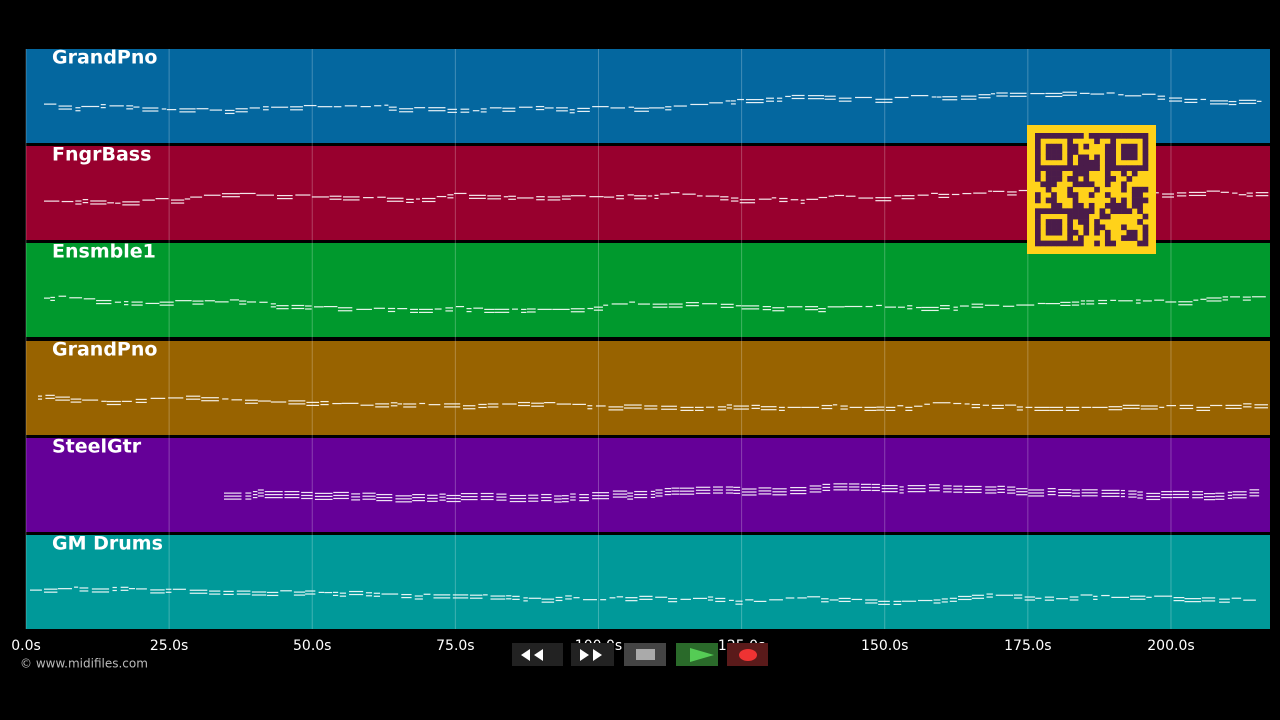 This screenshot has width=1280, height=720. Describe the element at coordinates (748, 655) in the screenshot. I see `record-icon` at that location.